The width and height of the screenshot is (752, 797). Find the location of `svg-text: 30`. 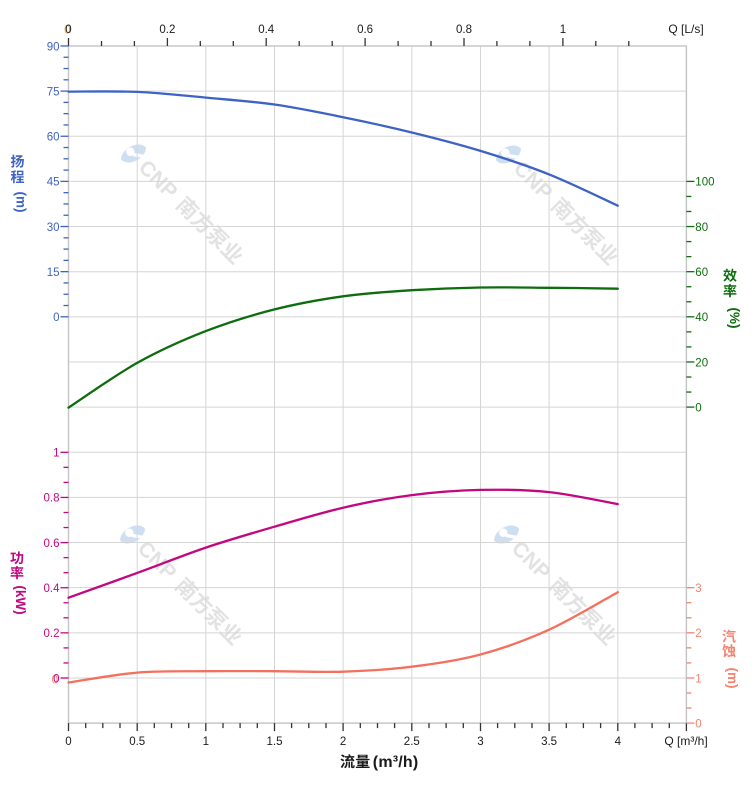

svg-text: 30 is located at coordinates (53, 228).